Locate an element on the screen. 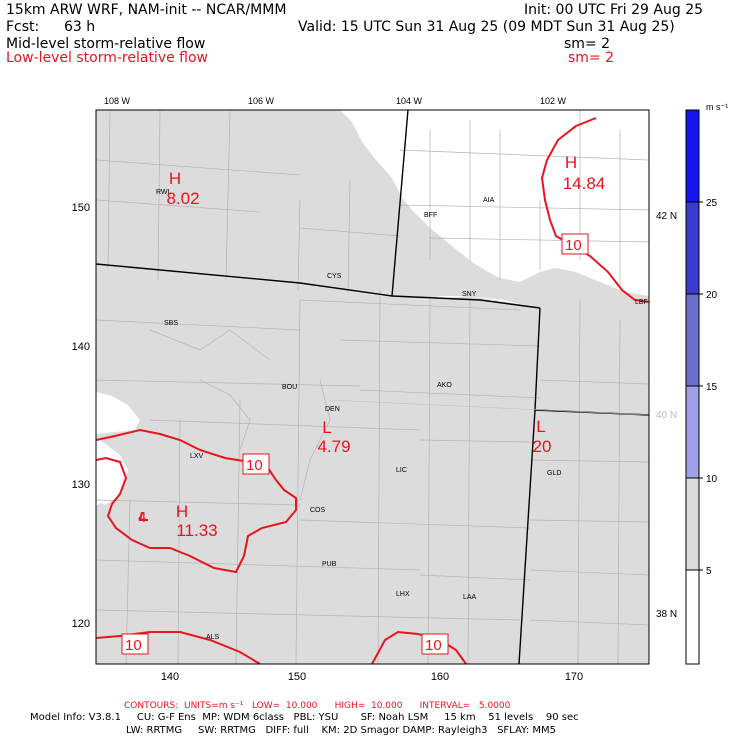 The height and width of the screenshot is (740, 740). low-value: 20 is located at coordinates (542, 446).